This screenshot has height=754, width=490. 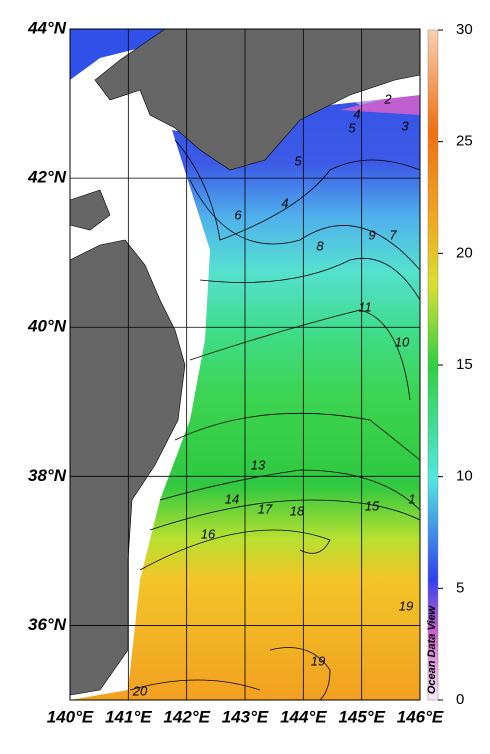 What do you see at coordinates (303, 716) in the screenshot?
I see `x-tick-label: 144°E` at bounding box center [303, 716].